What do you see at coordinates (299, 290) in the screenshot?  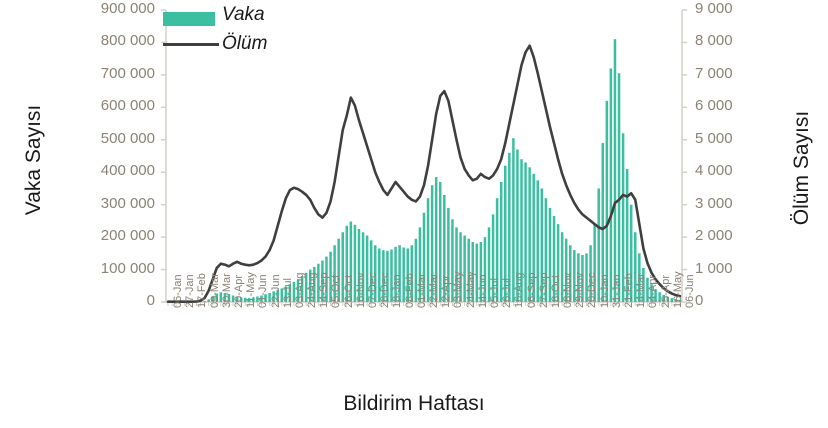 I see `x-tick-label: 03-Aug` at bounding box center [299, 290].